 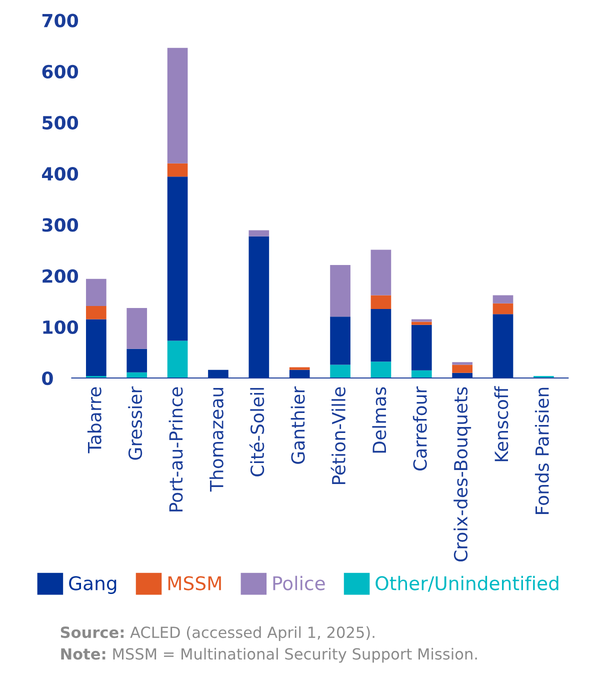 What do you see at coordinates (60, 71) in the screenshot?
I see `y-tick-label: 600` at bounding box center [60, 71].